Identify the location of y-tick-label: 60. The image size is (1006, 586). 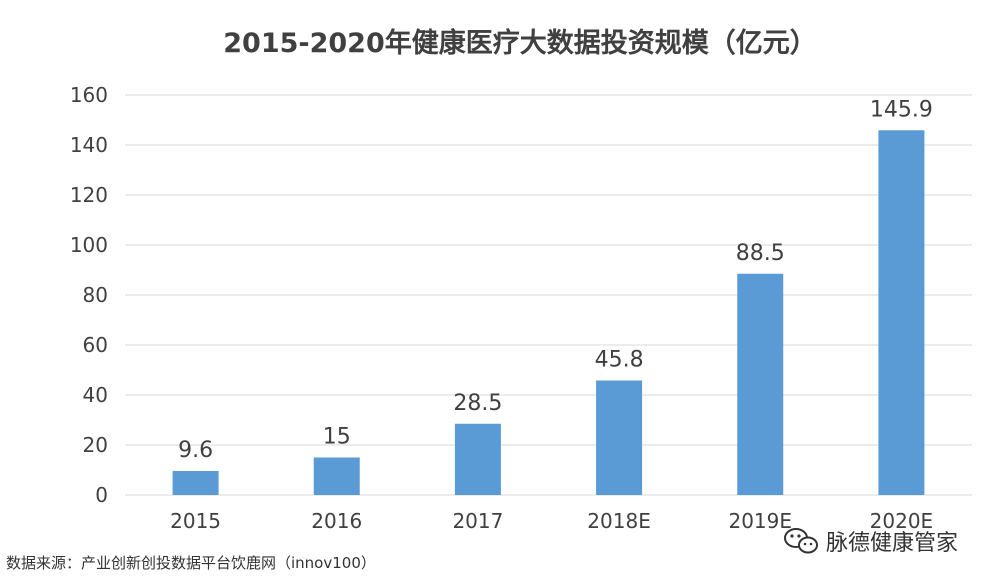
(95, 345).